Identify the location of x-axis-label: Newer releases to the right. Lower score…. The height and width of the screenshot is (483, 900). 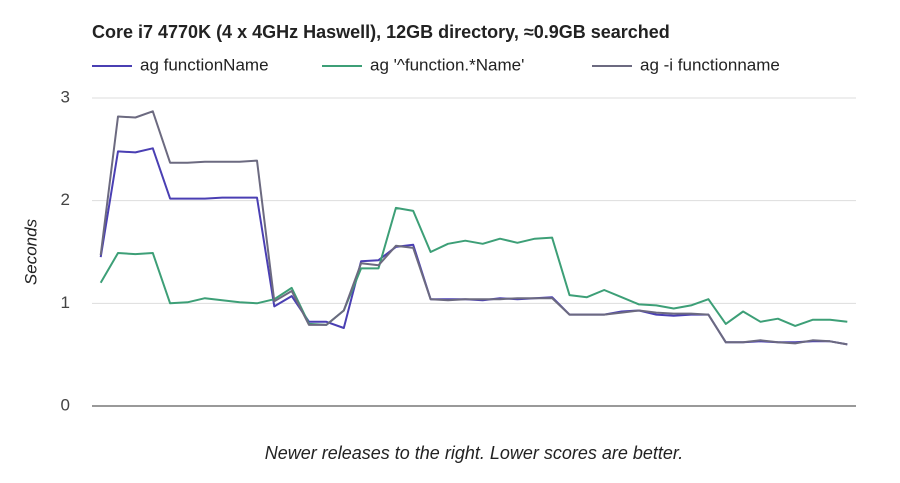
(474, 453).